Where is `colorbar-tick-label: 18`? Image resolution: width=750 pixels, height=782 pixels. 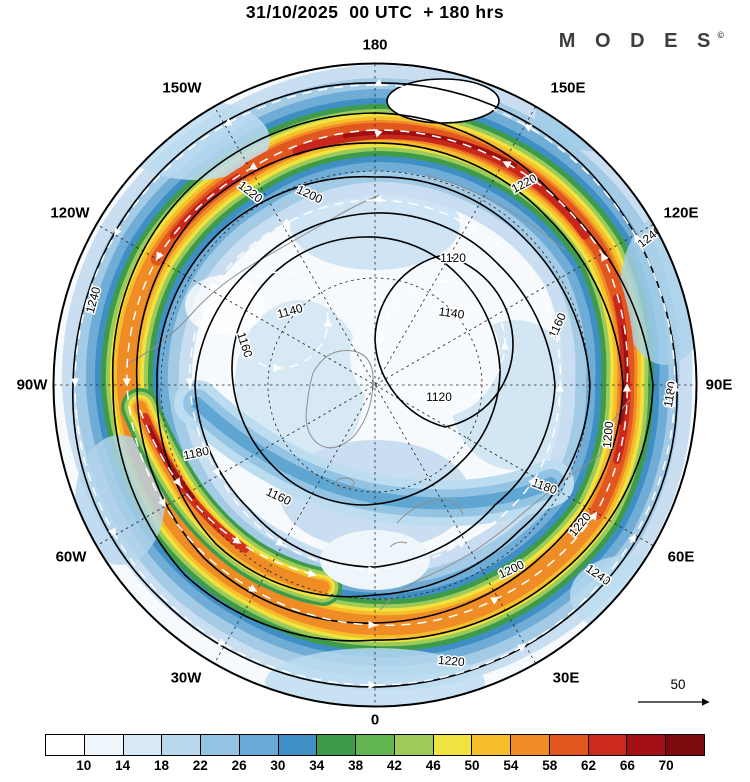 colorbar-tick-label: 18 is located at coordinates (161, 765).